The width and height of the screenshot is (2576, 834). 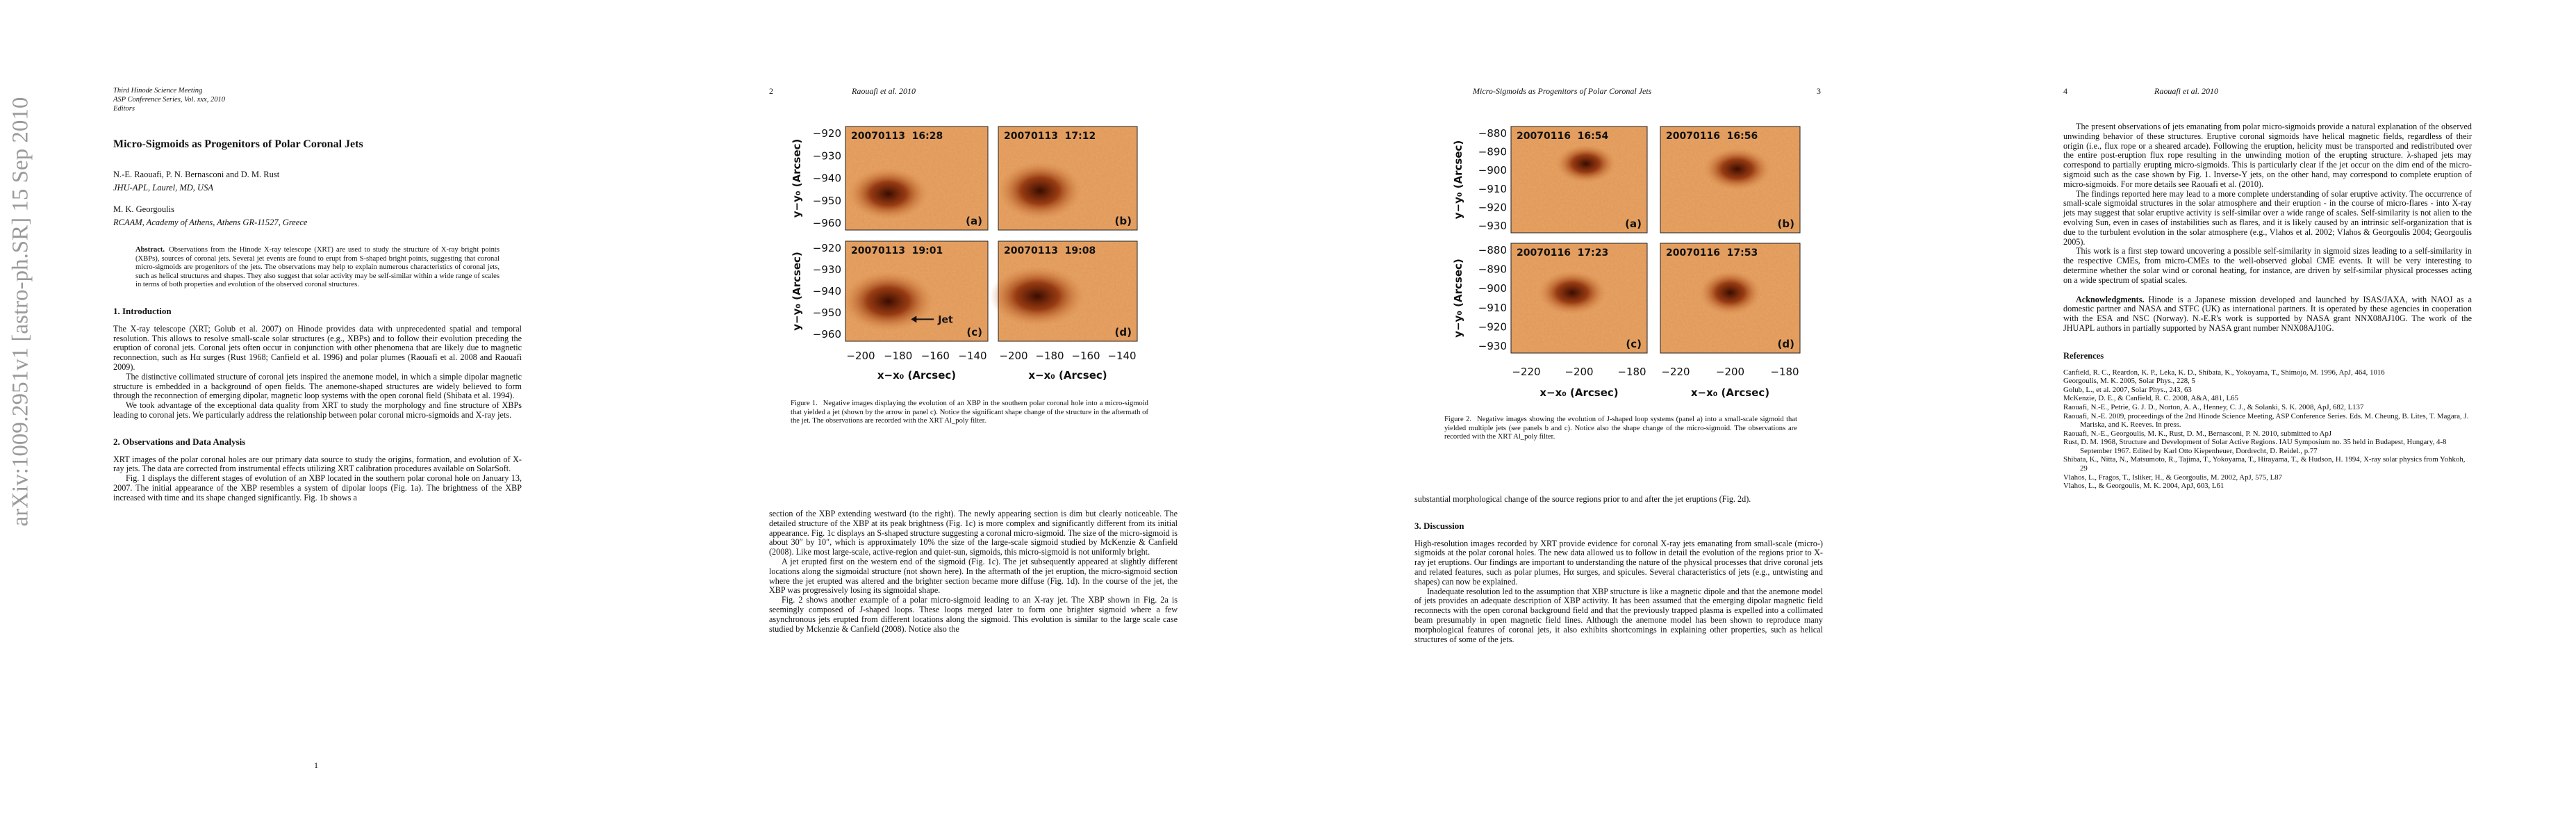 What do you see at coordinates (972, 356) in the screenshot?
I see `x-tick-label: −140` at bounding box center [972, 356].